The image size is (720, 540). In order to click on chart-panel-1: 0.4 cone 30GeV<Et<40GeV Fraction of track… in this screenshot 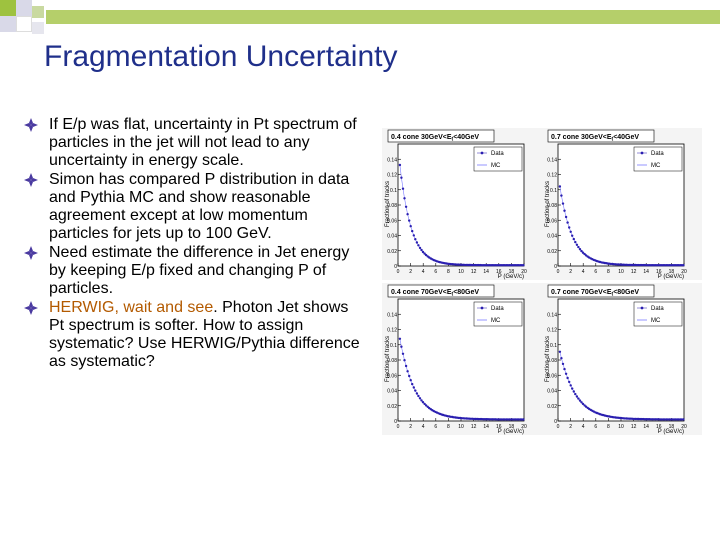, I will do `click(462, 204)`.